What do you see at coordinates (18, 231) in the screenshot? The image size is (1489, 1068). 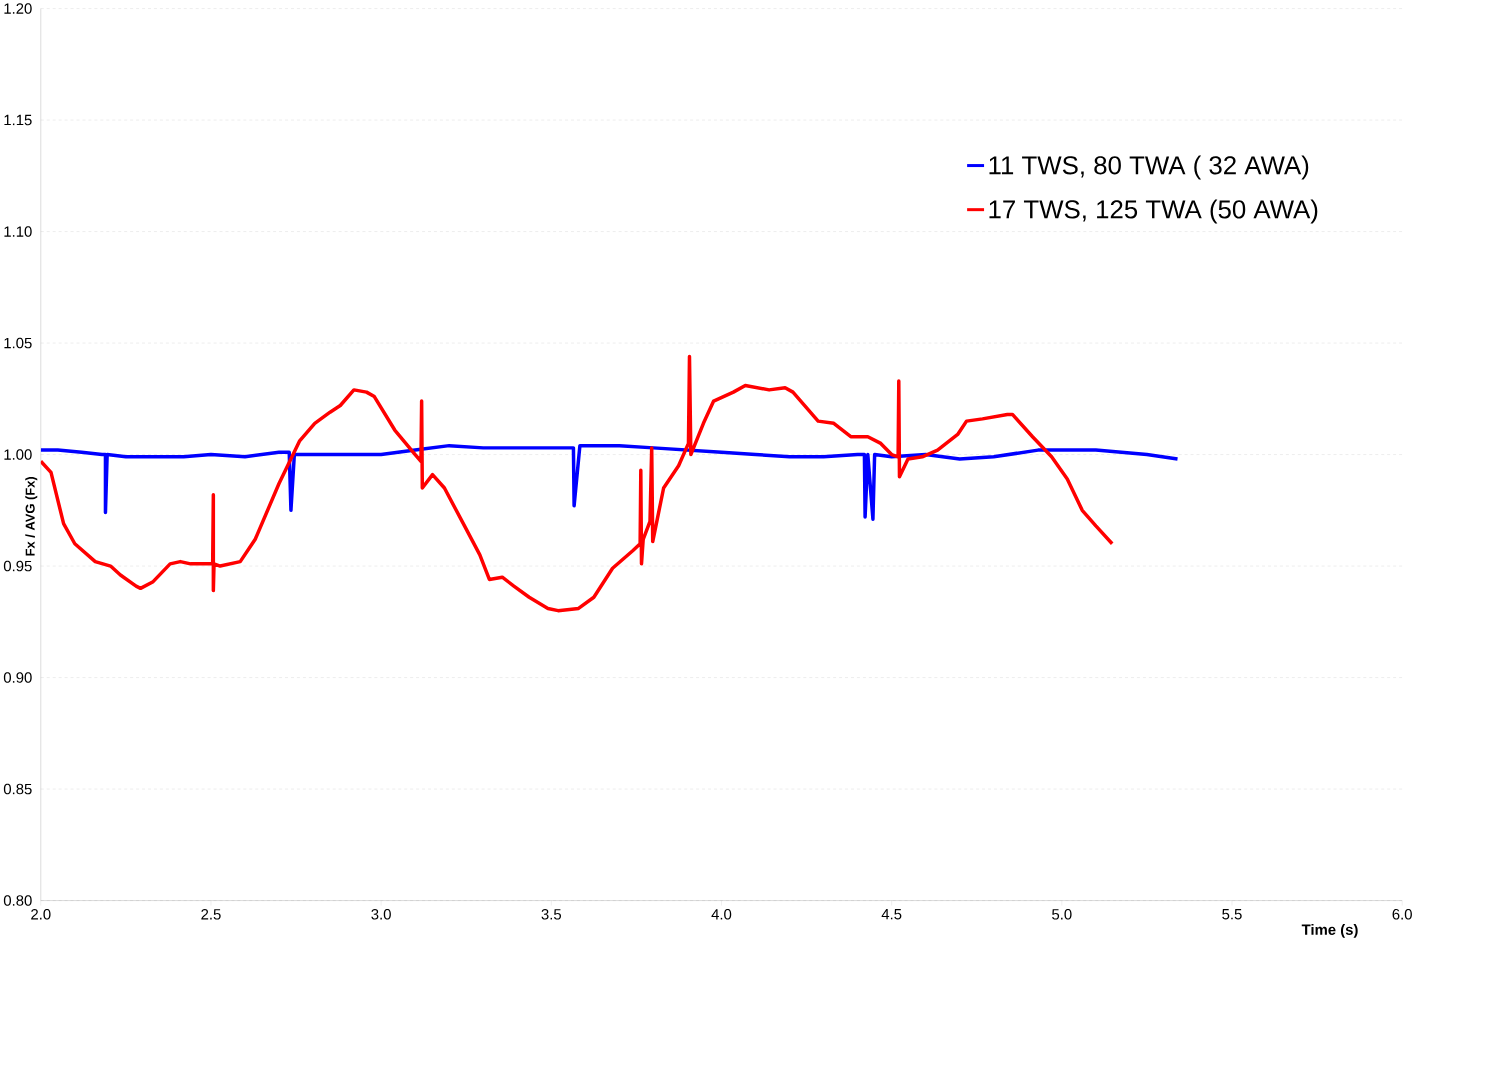 I see `y-tick-label: 1.10` at bounding box center [18, 231].